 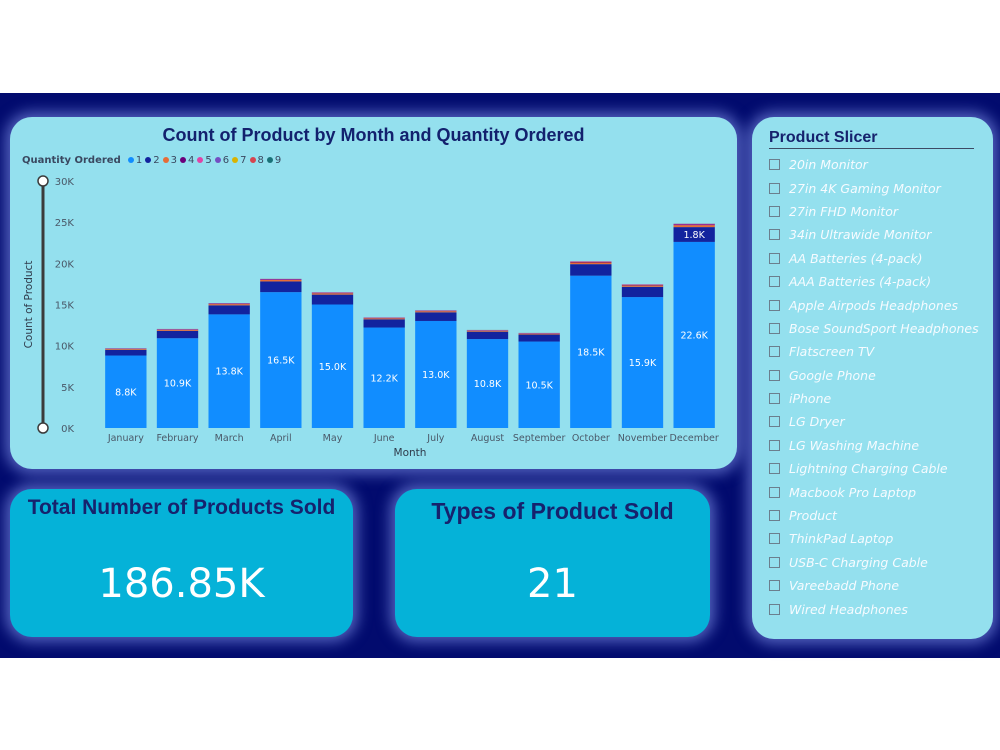 I want to click on bar-data-label: 16.5K, so click(x=281, y=361).